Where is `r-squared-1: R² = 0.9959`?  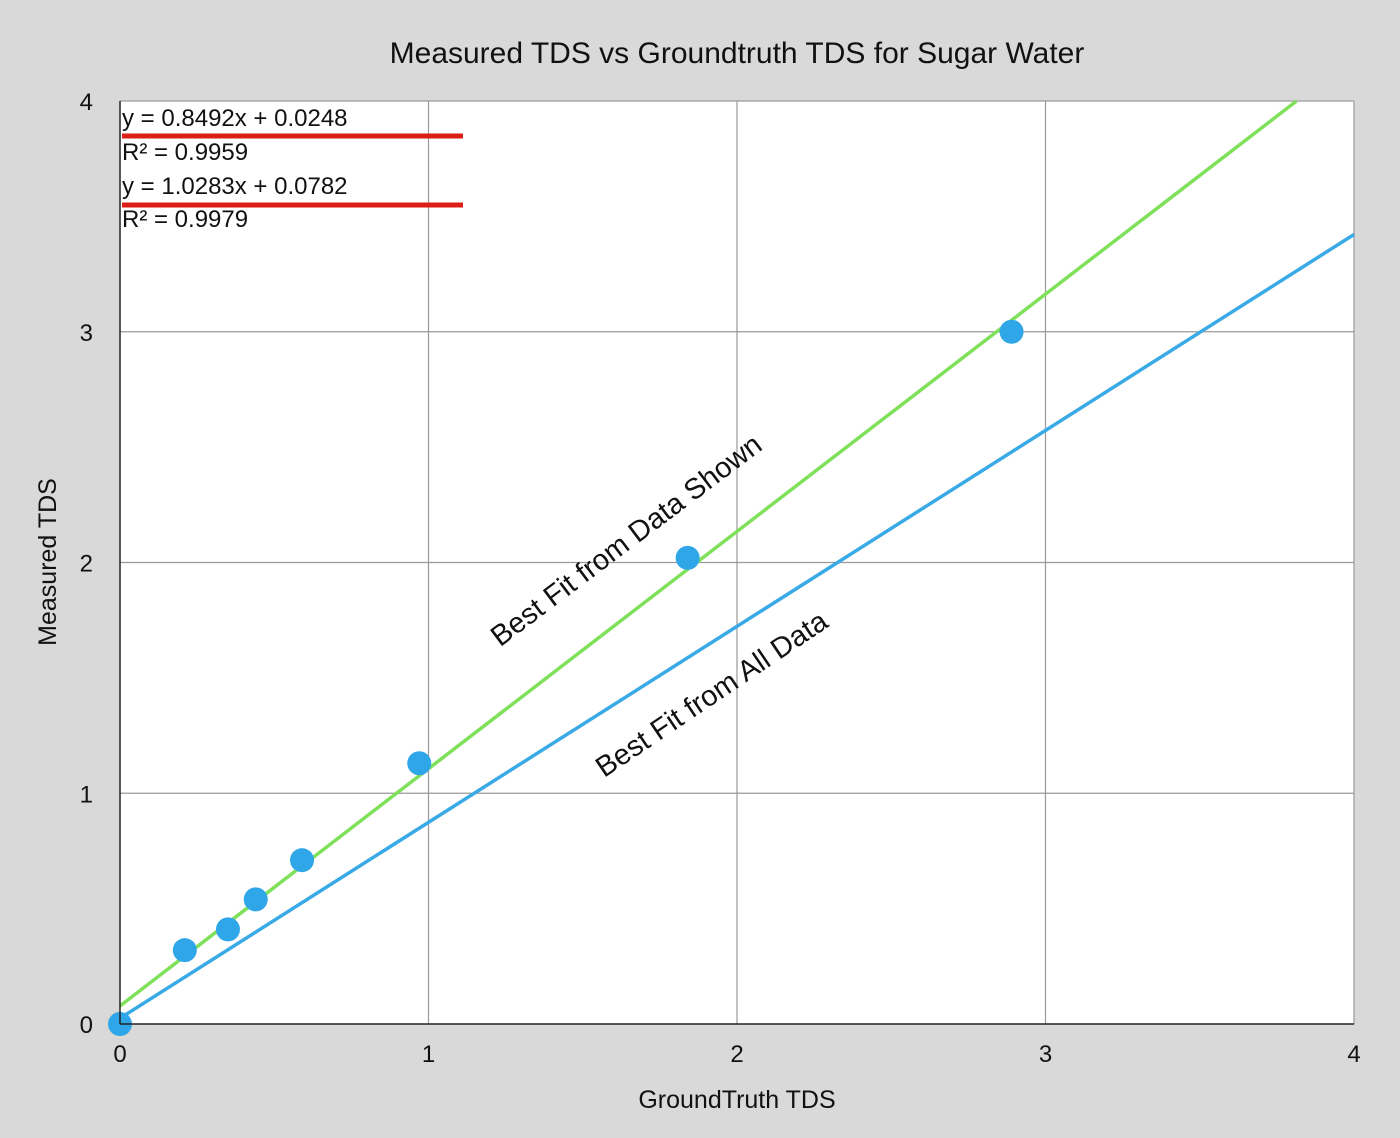
r-squared-1: R² = 0.9959 is located at coordinates (185, 152).